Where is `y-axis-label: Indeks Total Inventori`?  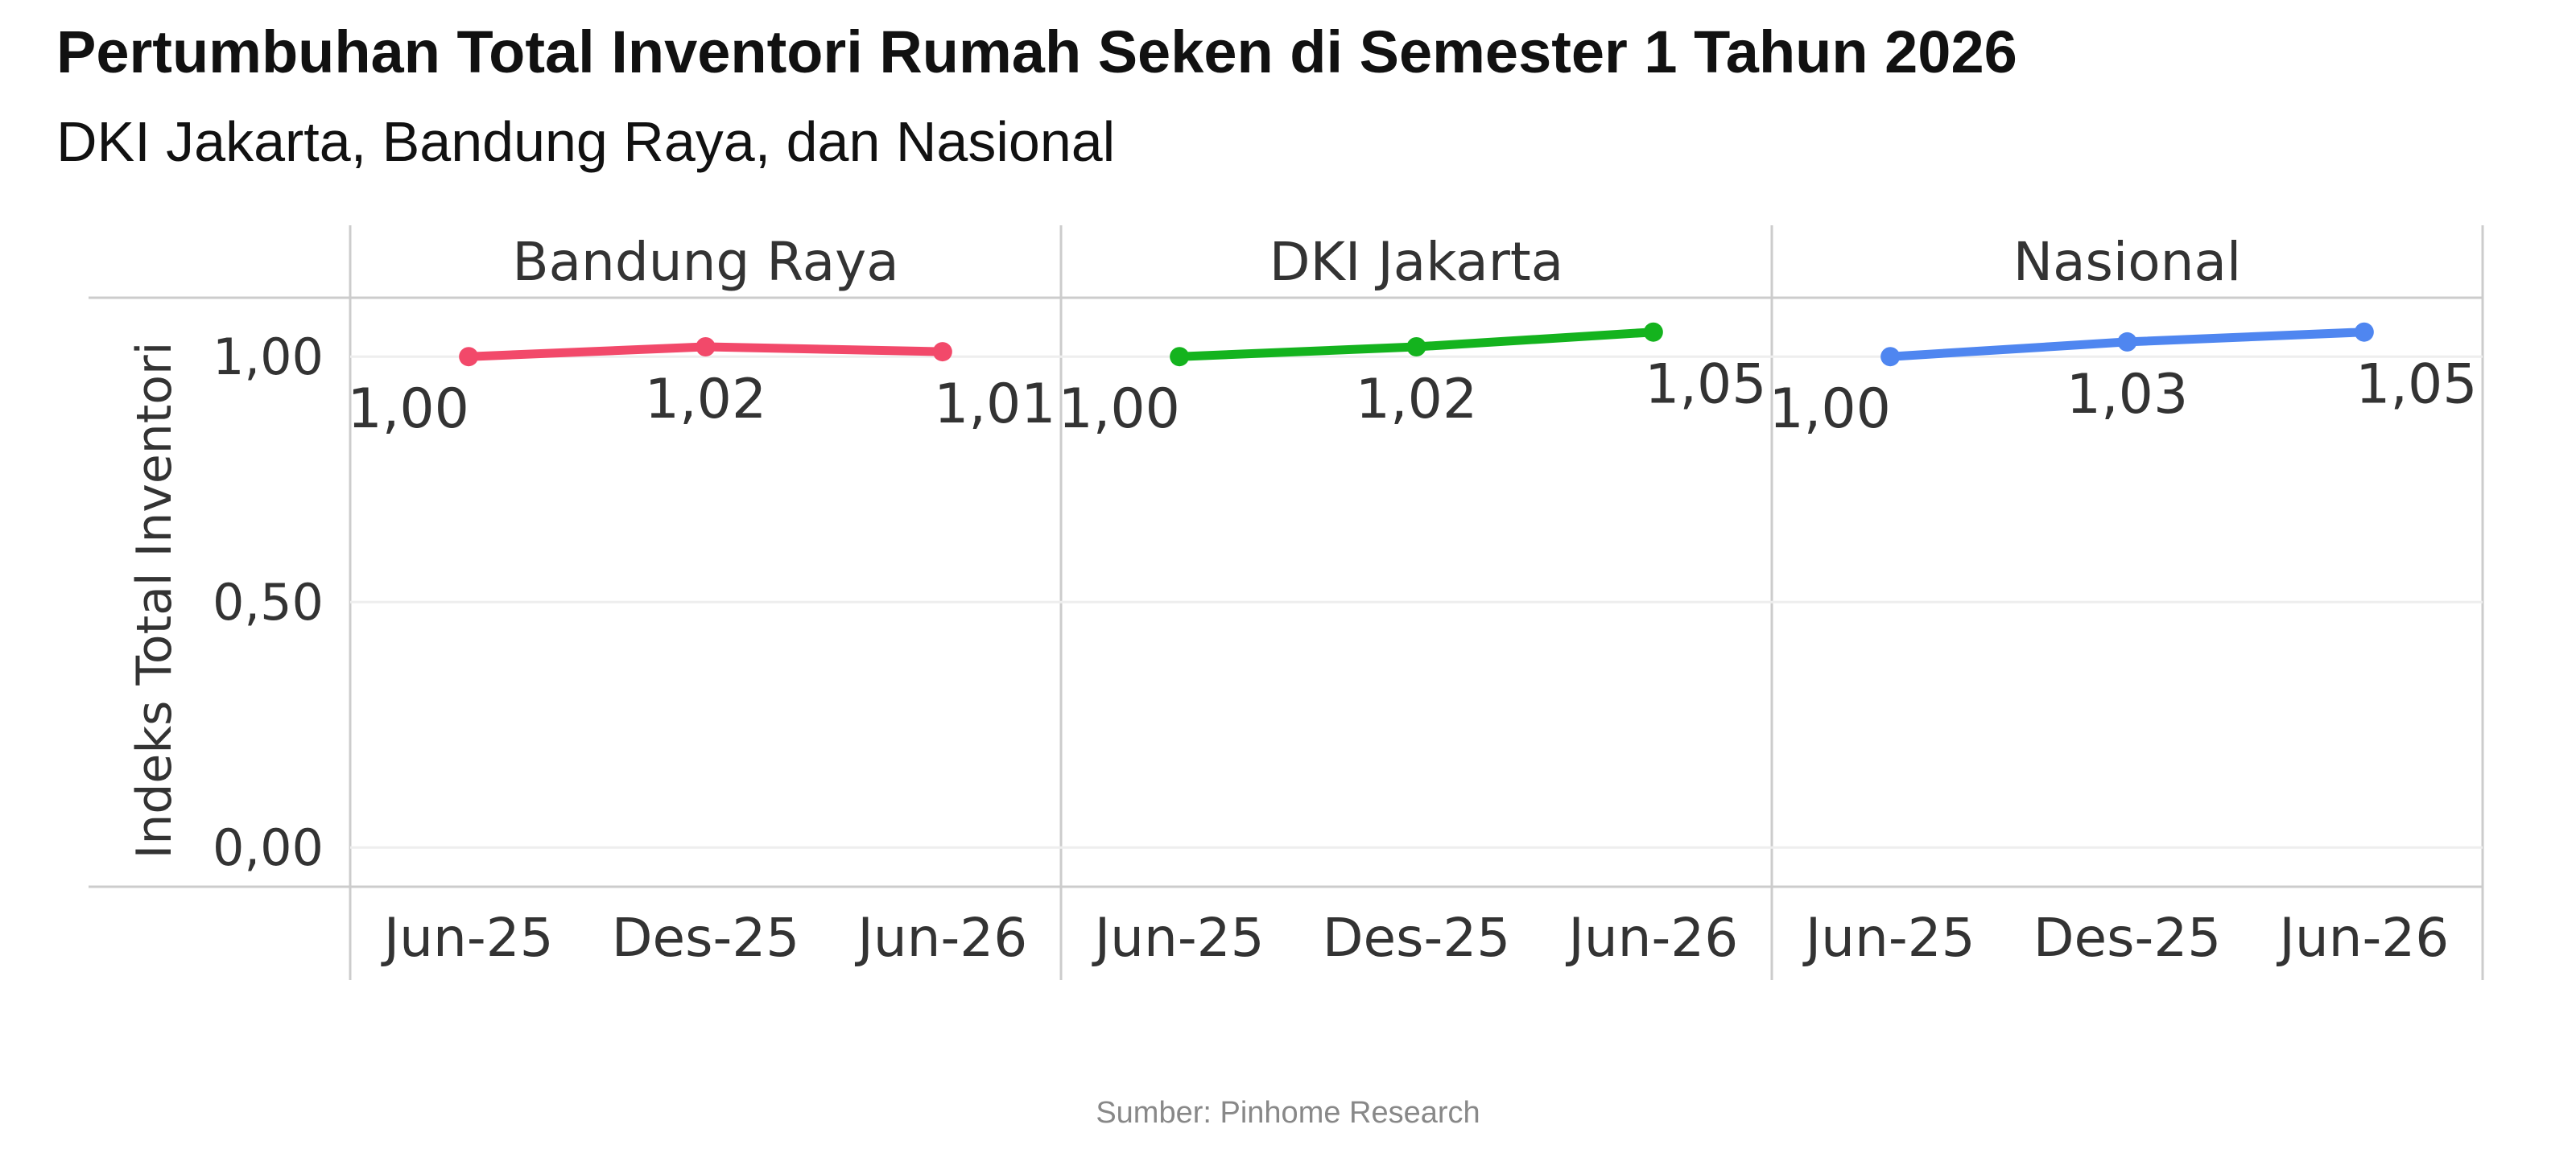
y-axis-label: Indeks Total Inventori is located at coordinates (154, 600).